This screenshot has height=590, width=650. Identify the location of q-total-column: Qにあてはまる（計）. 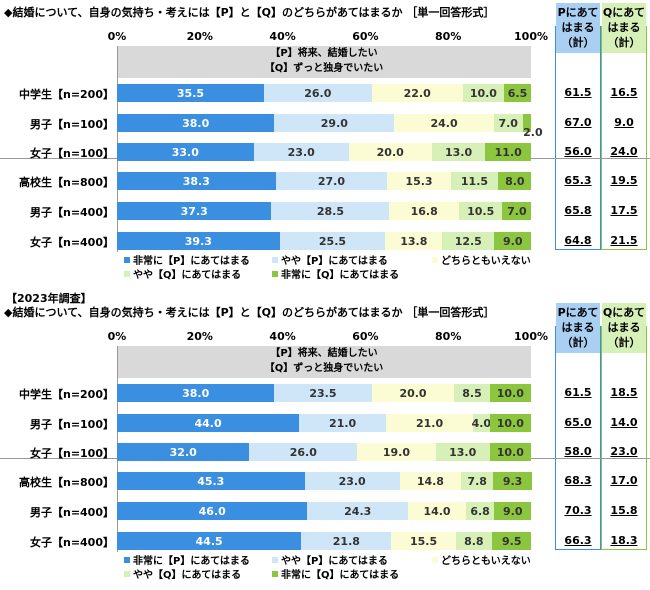
(624, 126).